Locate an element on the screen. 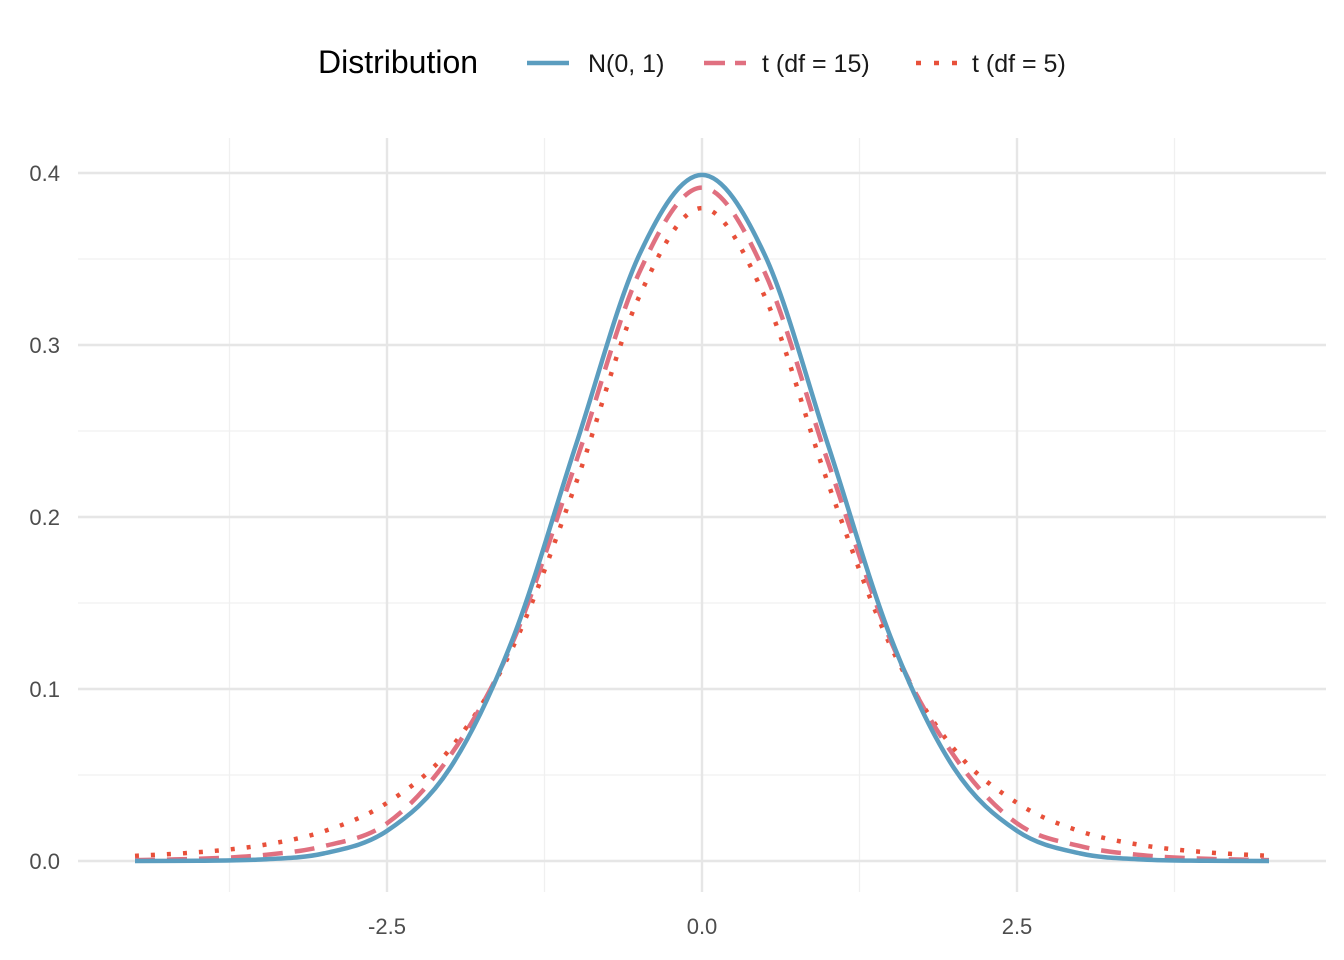  y-axis-tick-labels: 0.0 0.1 0.2 0.3 0.4 is located at coordinates (44, 517).